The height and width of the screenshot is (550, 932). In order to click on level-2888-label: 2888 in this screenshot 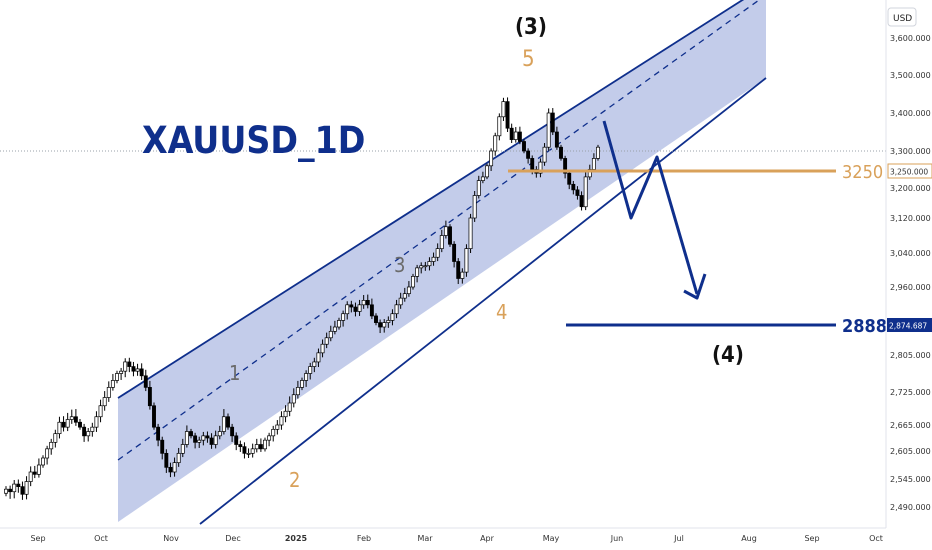, I will do `click(864, 326)`.